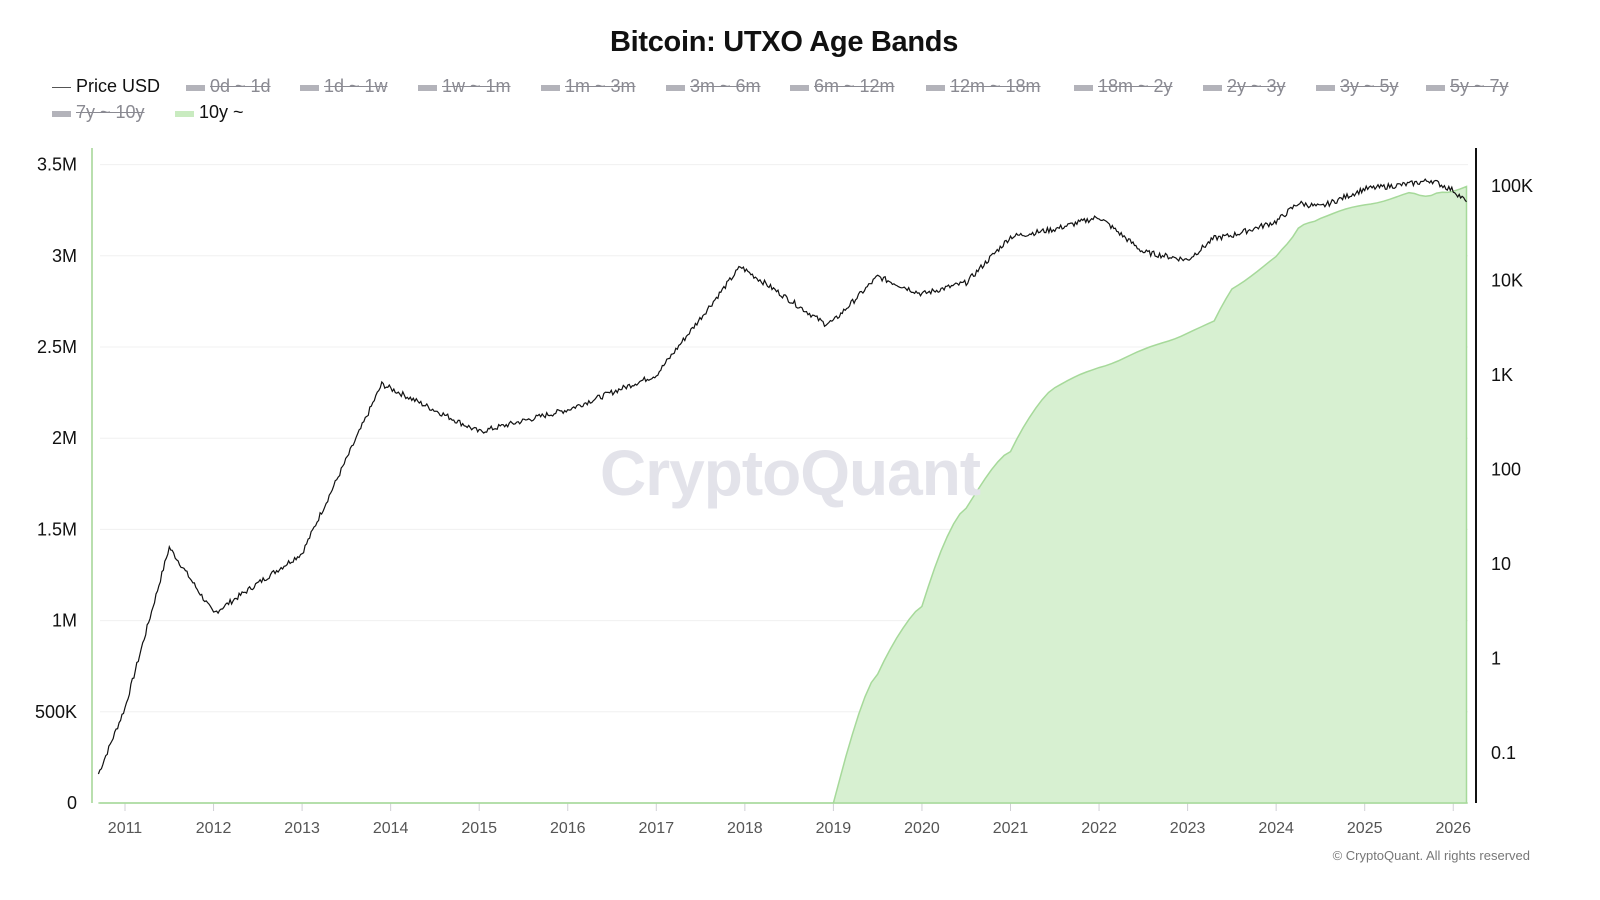 The image size is (1600, 900). Describe the element at coordinates (221, 112) in the screenshot. I see `legend-label: 10y ~` at that location.